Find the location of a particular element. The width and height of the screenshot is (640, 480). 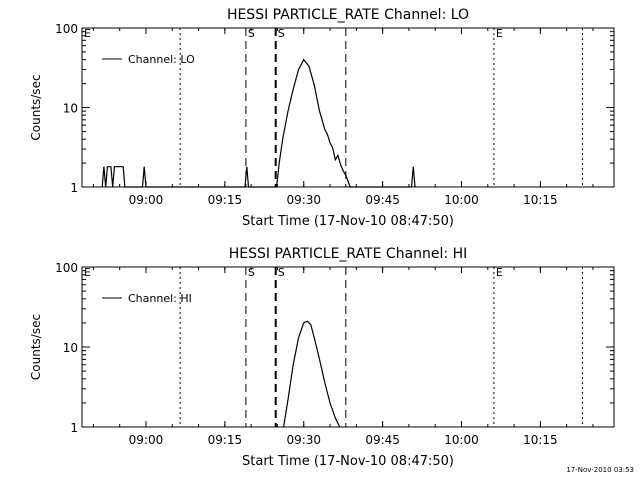

chart-title: HESSI PARTICLE_RATE Channel: HI is located at coordinates (348, 254).